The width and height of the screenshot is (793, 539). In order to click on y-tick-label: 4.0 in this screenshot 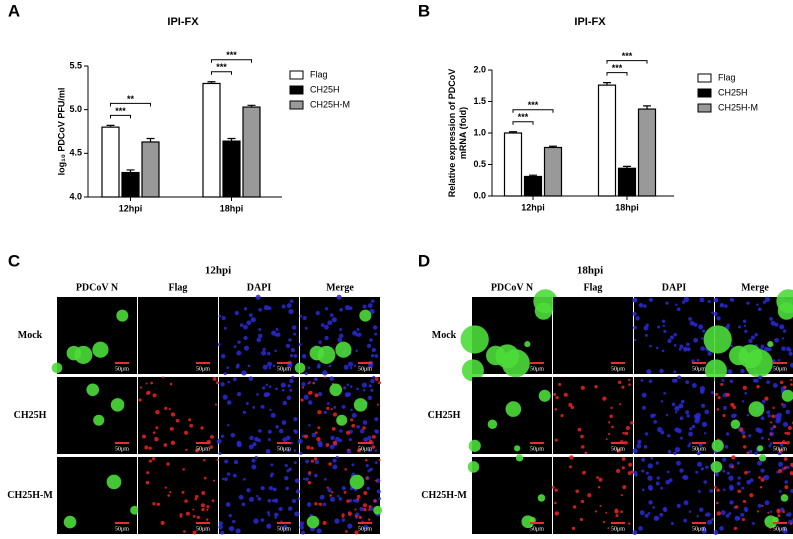, I will do `click(75, 196)`.